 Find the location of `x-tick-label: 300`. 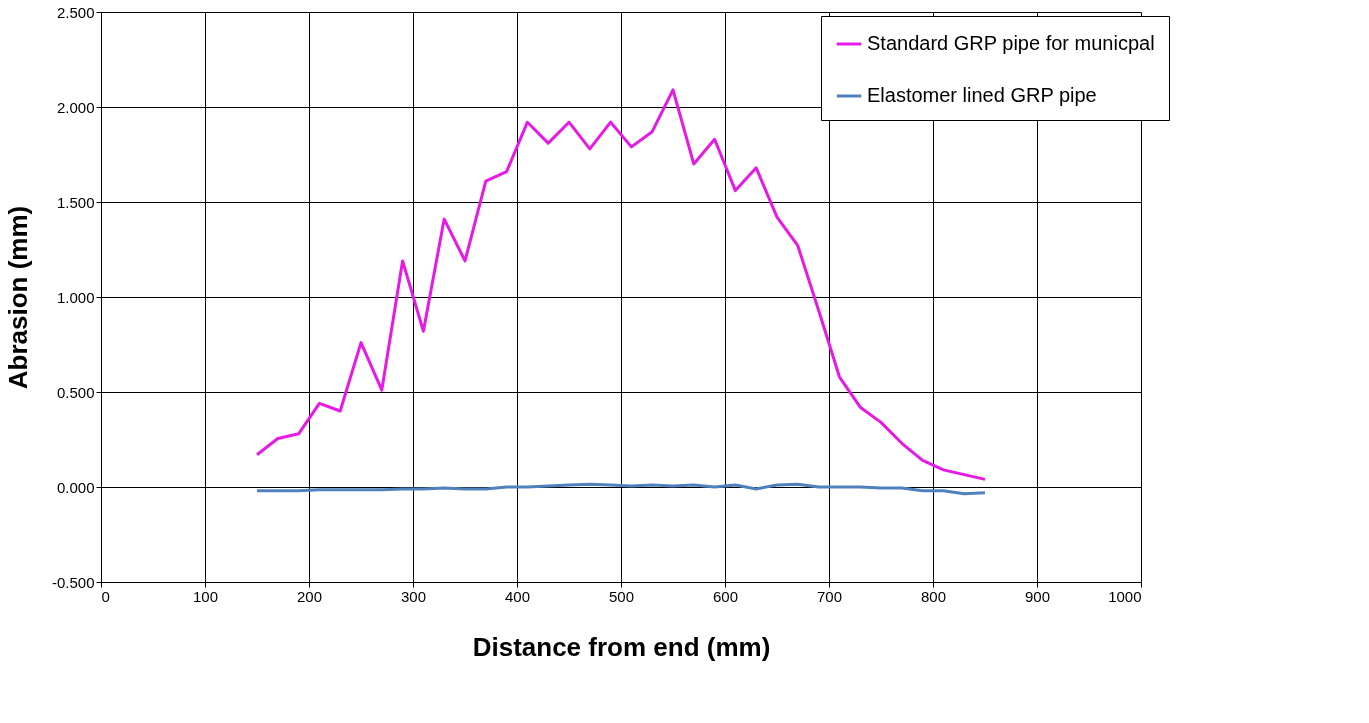

x-tick-label: 300 is located at coordinates (413, 596).